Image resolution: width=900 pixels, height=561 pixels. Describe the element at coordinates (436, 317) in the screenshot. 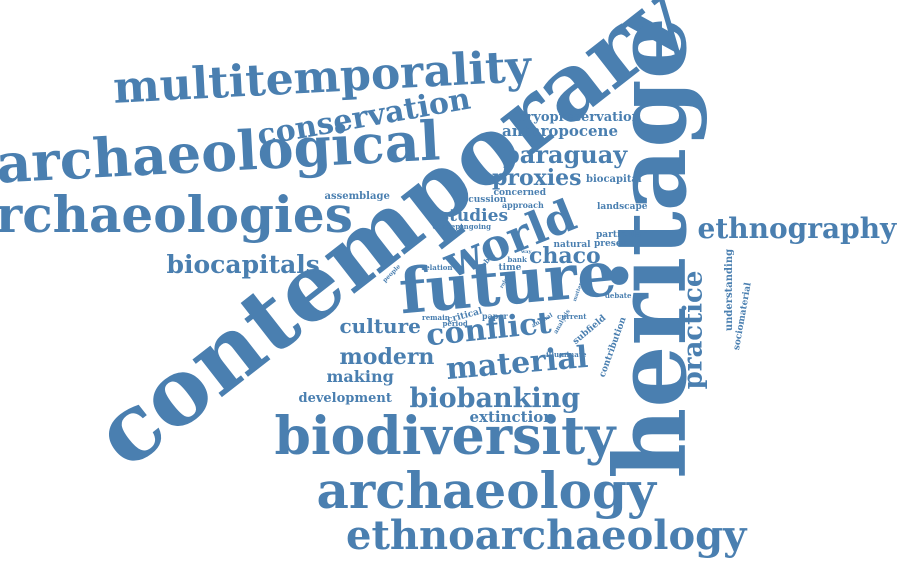

I see `word-remain: remain` at that location.